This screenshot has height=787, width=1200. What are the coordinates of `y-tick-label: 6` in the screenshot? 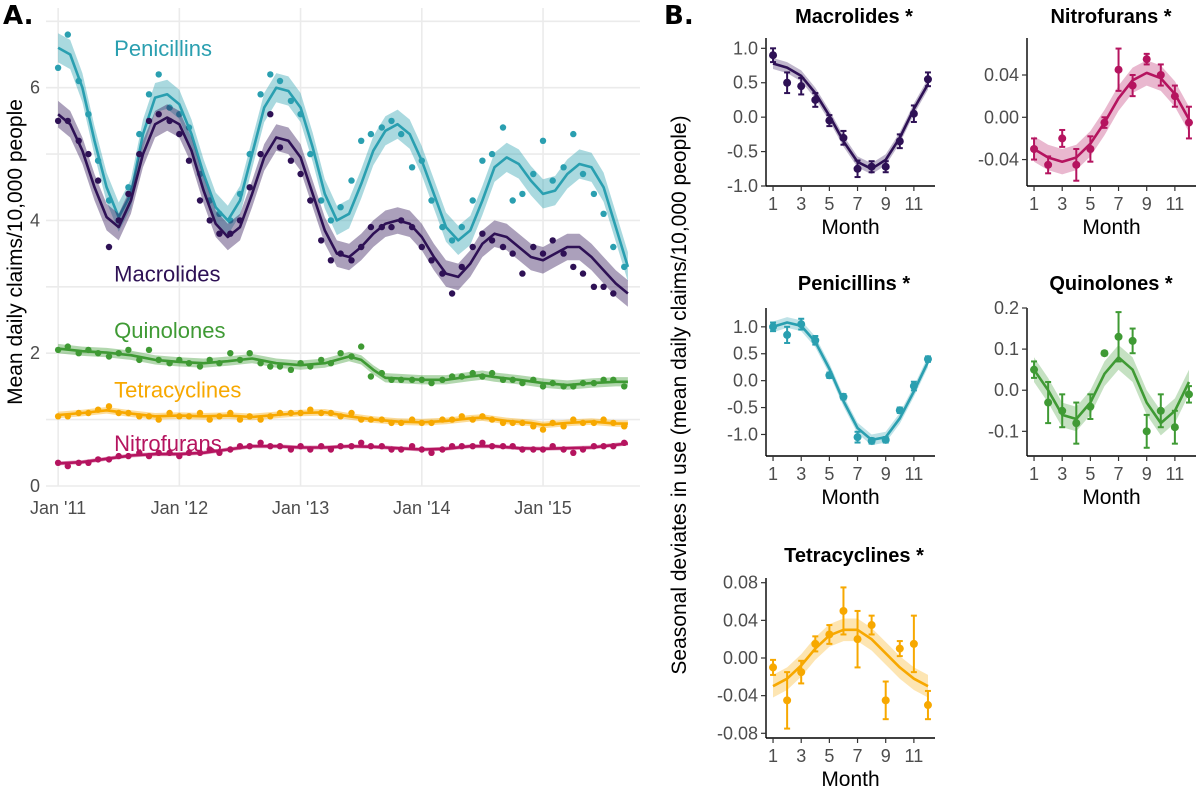 It's located at (35, 88).